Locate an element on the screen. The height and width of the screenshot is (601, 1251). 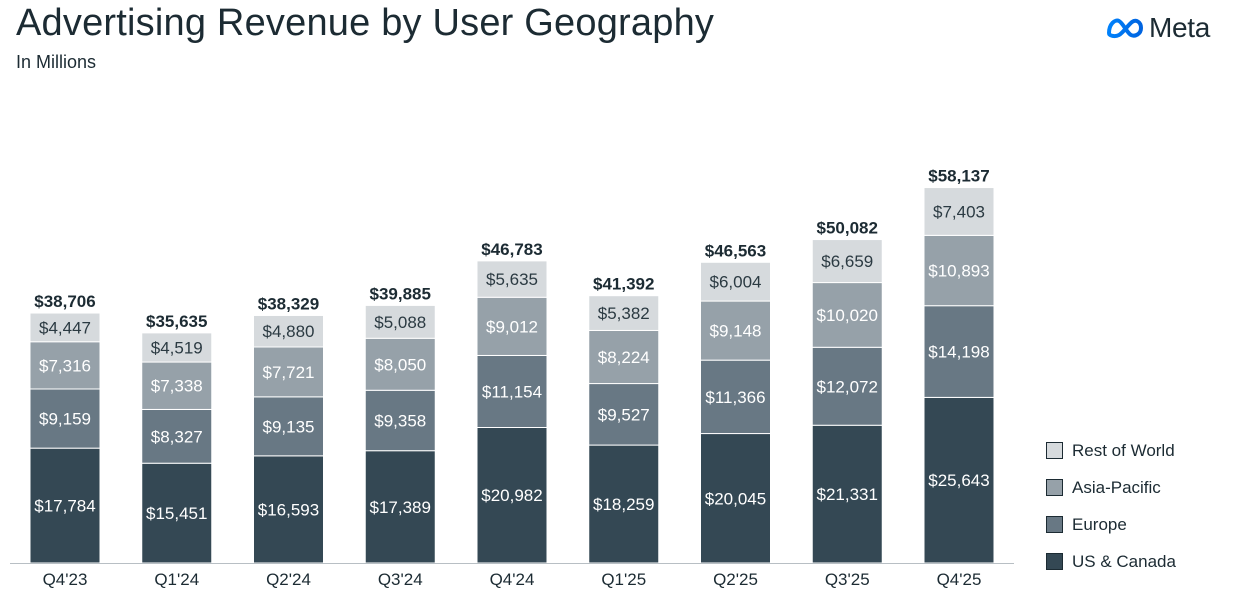
chart-title: Advertising Revenue by User Geography is located at coordinates (365, 23).